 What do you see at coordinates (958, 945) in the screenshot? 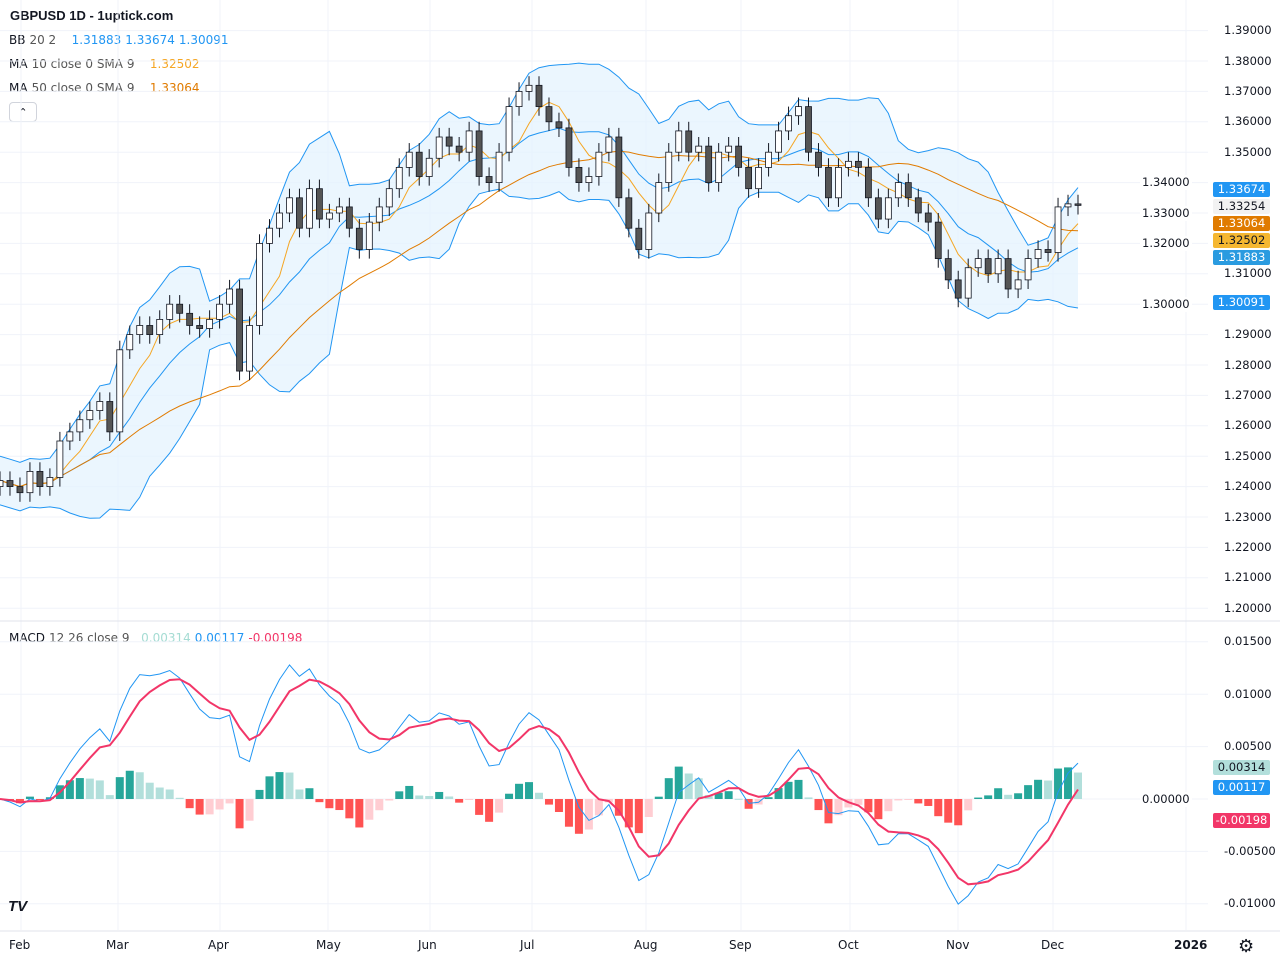
I see `time-axis-label: Nov` at bounding box center [958, 945].